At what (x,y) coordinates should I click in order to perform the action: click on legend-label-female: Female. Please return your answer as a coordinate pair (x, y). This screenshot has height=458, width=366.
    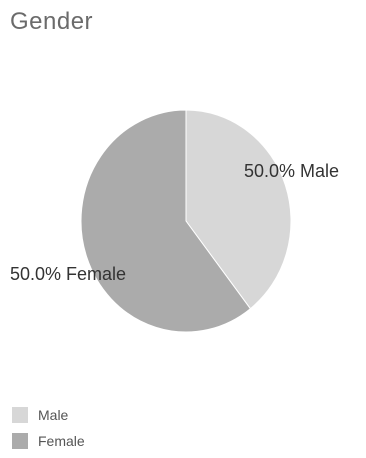
    Looking at the image, I should click on (61, 441).